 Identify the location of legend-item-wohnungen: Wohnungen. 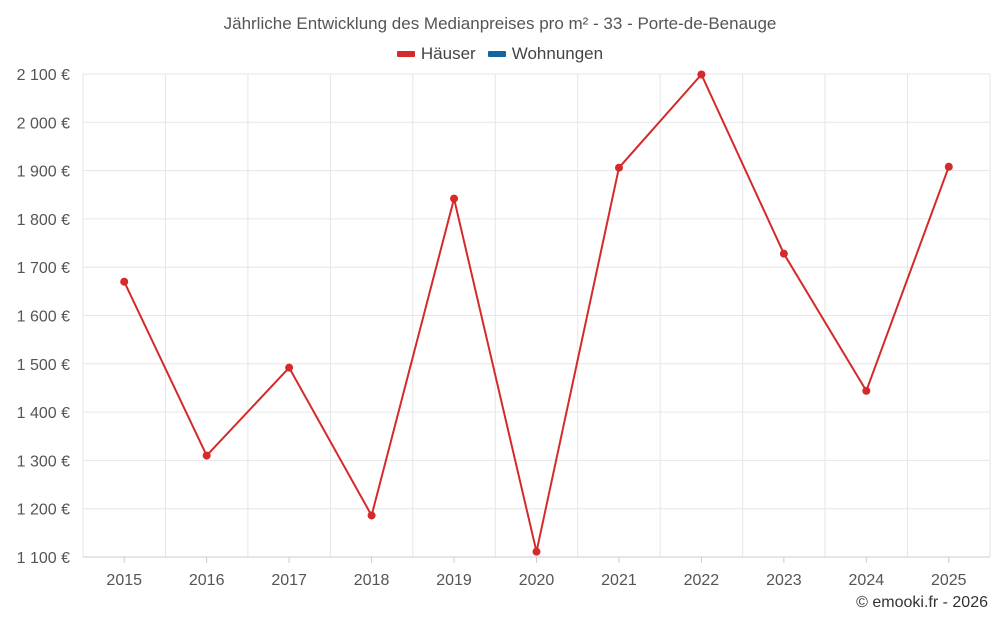
(545, 54).